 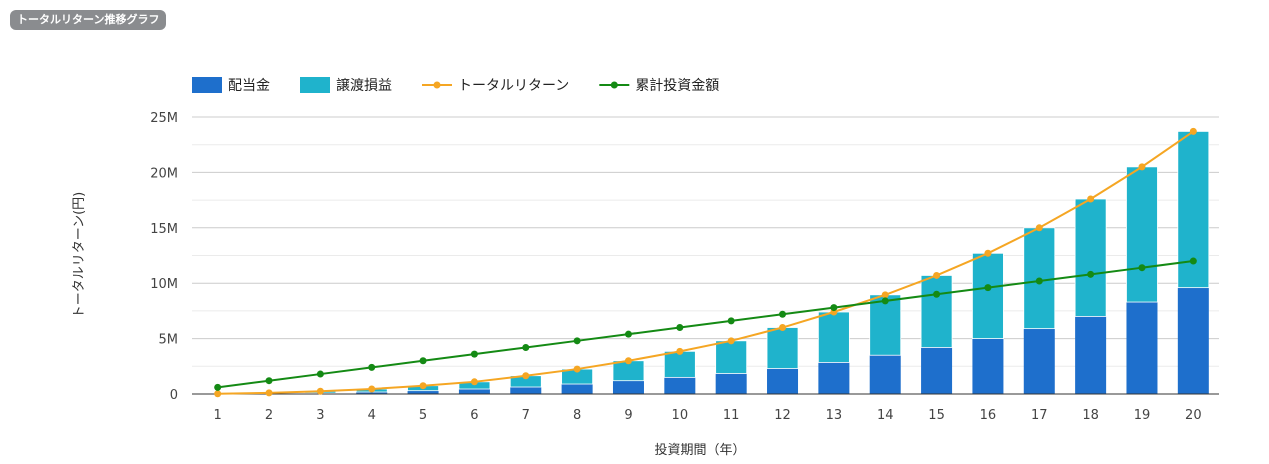 What do you see at coordinates (988, 415) in the screenshot?
I see `x-tick-label: 16` at bounding box center [988, 415].